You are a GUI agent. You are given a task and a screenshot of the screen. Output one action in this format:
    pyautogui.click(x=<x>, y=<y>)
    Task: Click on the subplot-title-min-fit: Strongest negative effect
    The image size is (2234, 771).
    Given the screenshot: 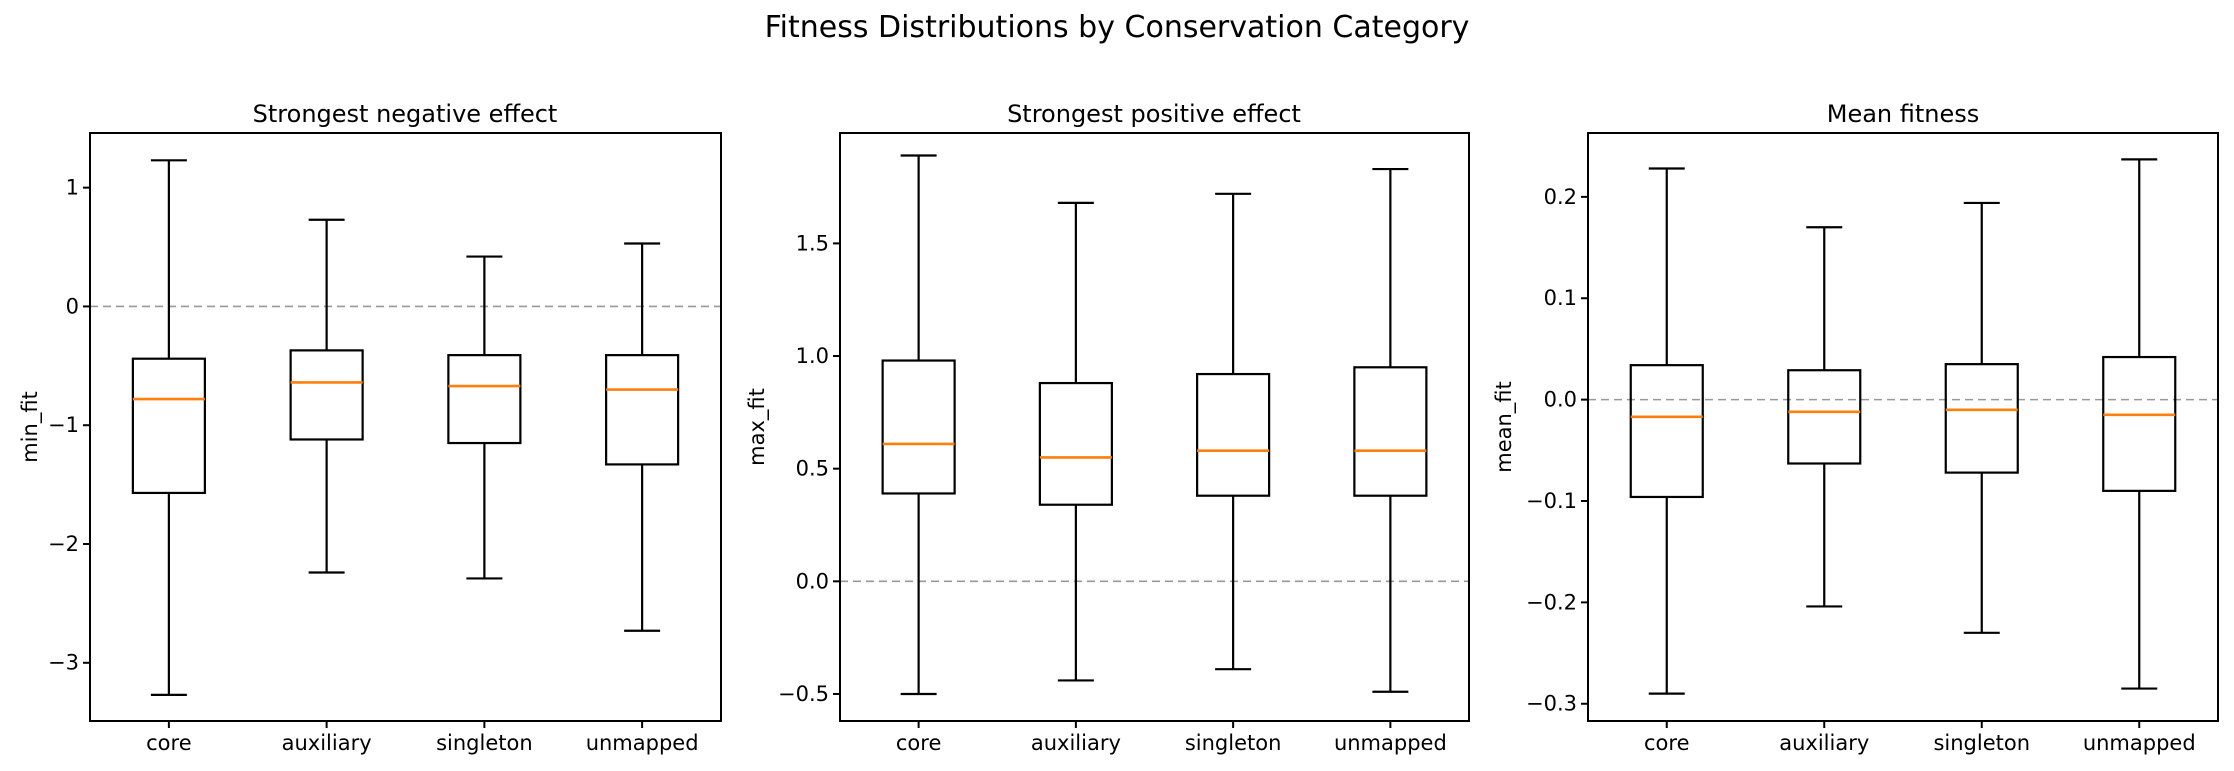 What is the action you would take?
    pyautogui.click(x=405, y=114)
    